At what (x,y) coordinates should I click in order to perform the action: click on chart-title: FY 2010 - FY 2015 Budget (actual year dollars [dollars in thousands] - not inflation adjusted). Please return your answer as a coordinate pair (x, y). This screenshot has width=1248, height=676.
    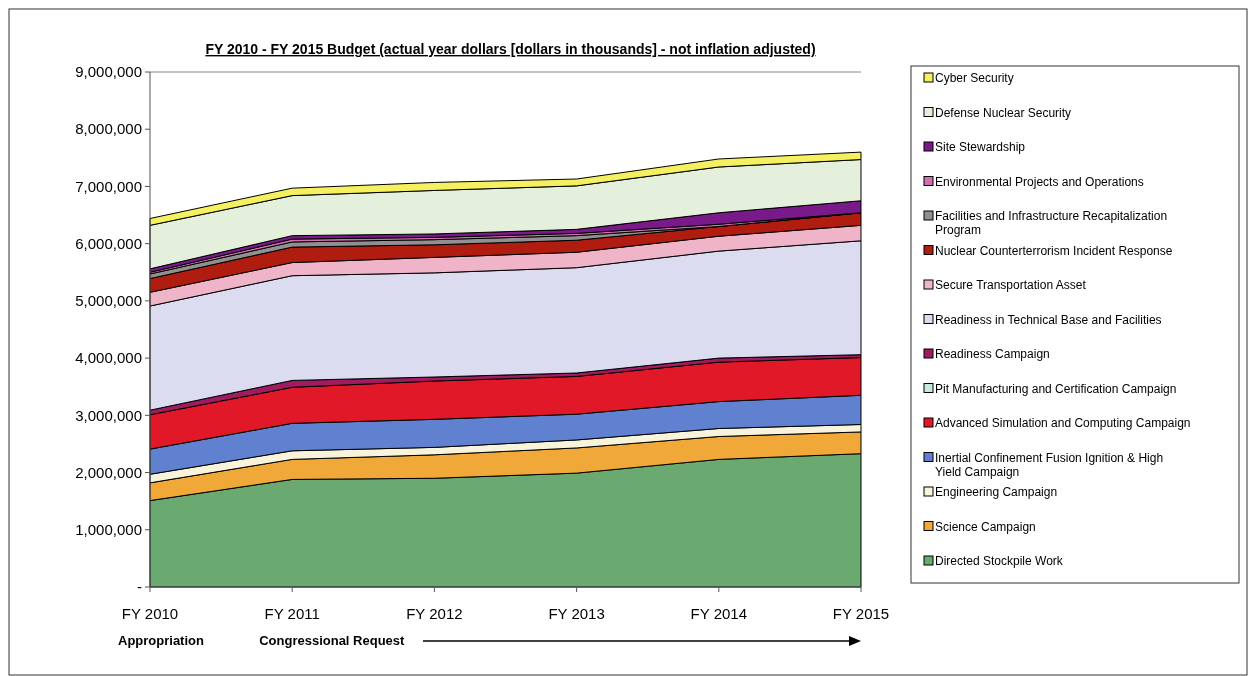
    Looking at the image, I should click on (510, 49).